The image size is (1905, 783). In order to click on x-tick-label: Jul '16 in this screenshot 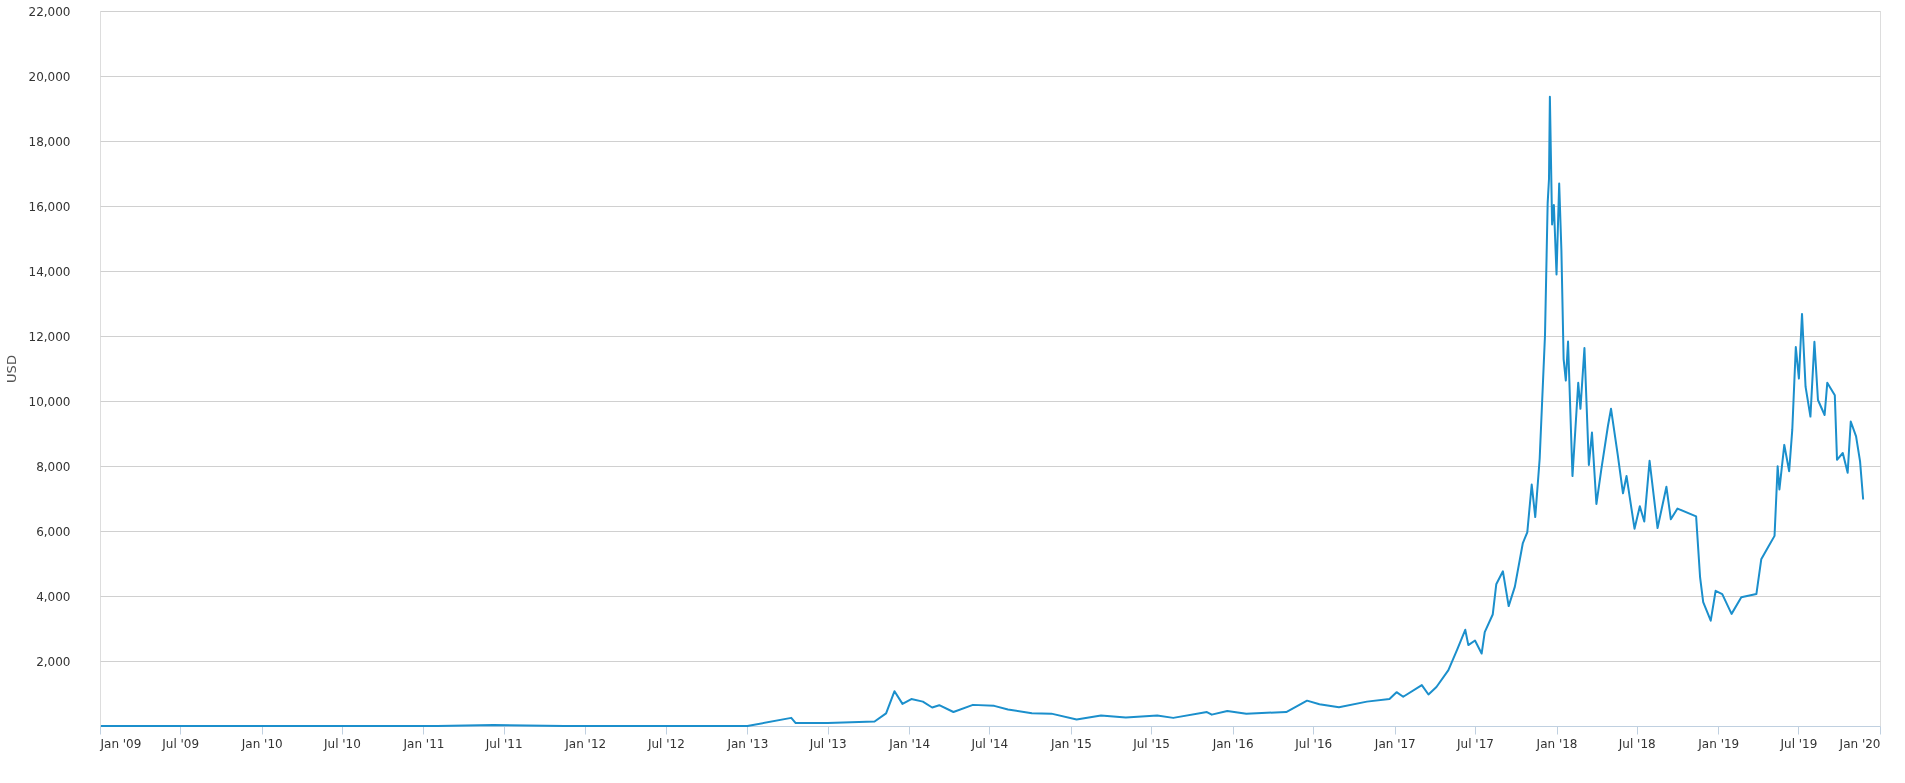, I will do `click(1313, 743)`.